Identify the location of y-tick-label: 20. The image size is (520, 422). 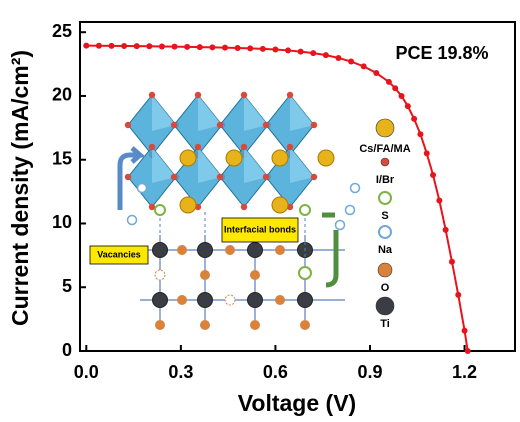
(62, 95).